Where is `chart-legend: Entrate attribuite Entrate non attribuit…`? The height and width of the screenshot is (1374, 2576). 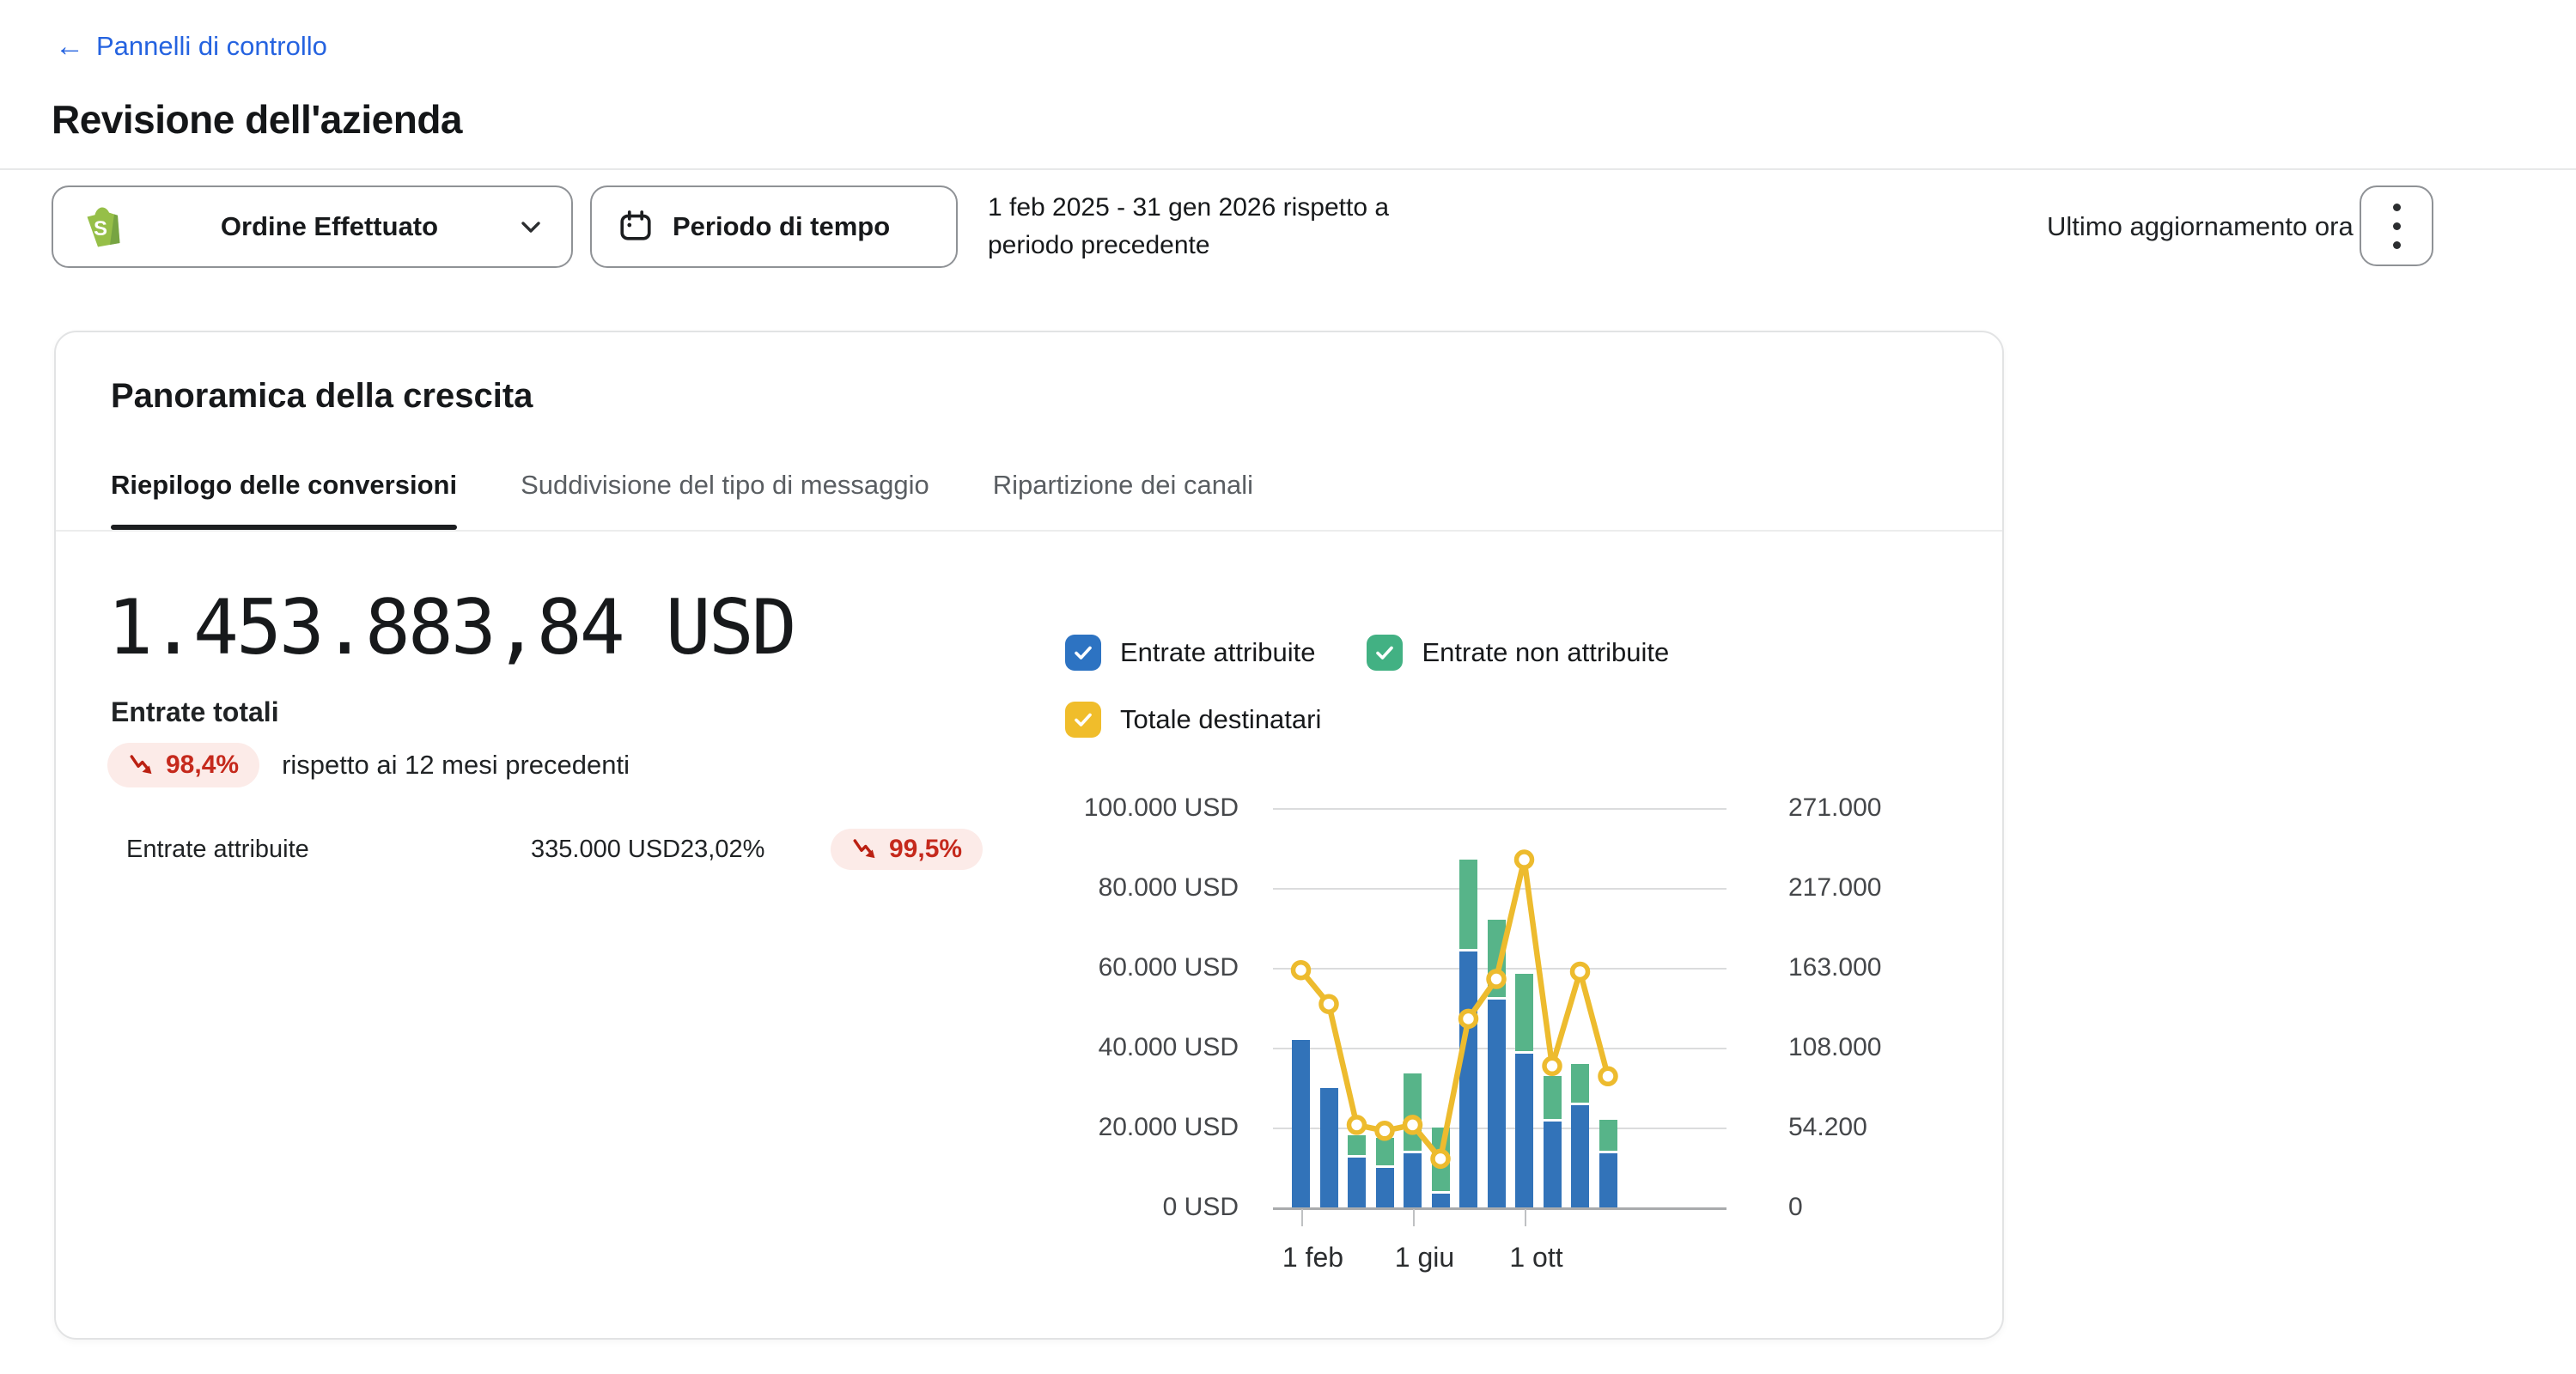 chart-legend: Entrate attribuite Entrate non attribuit… is located at coordinates (1520, 702).